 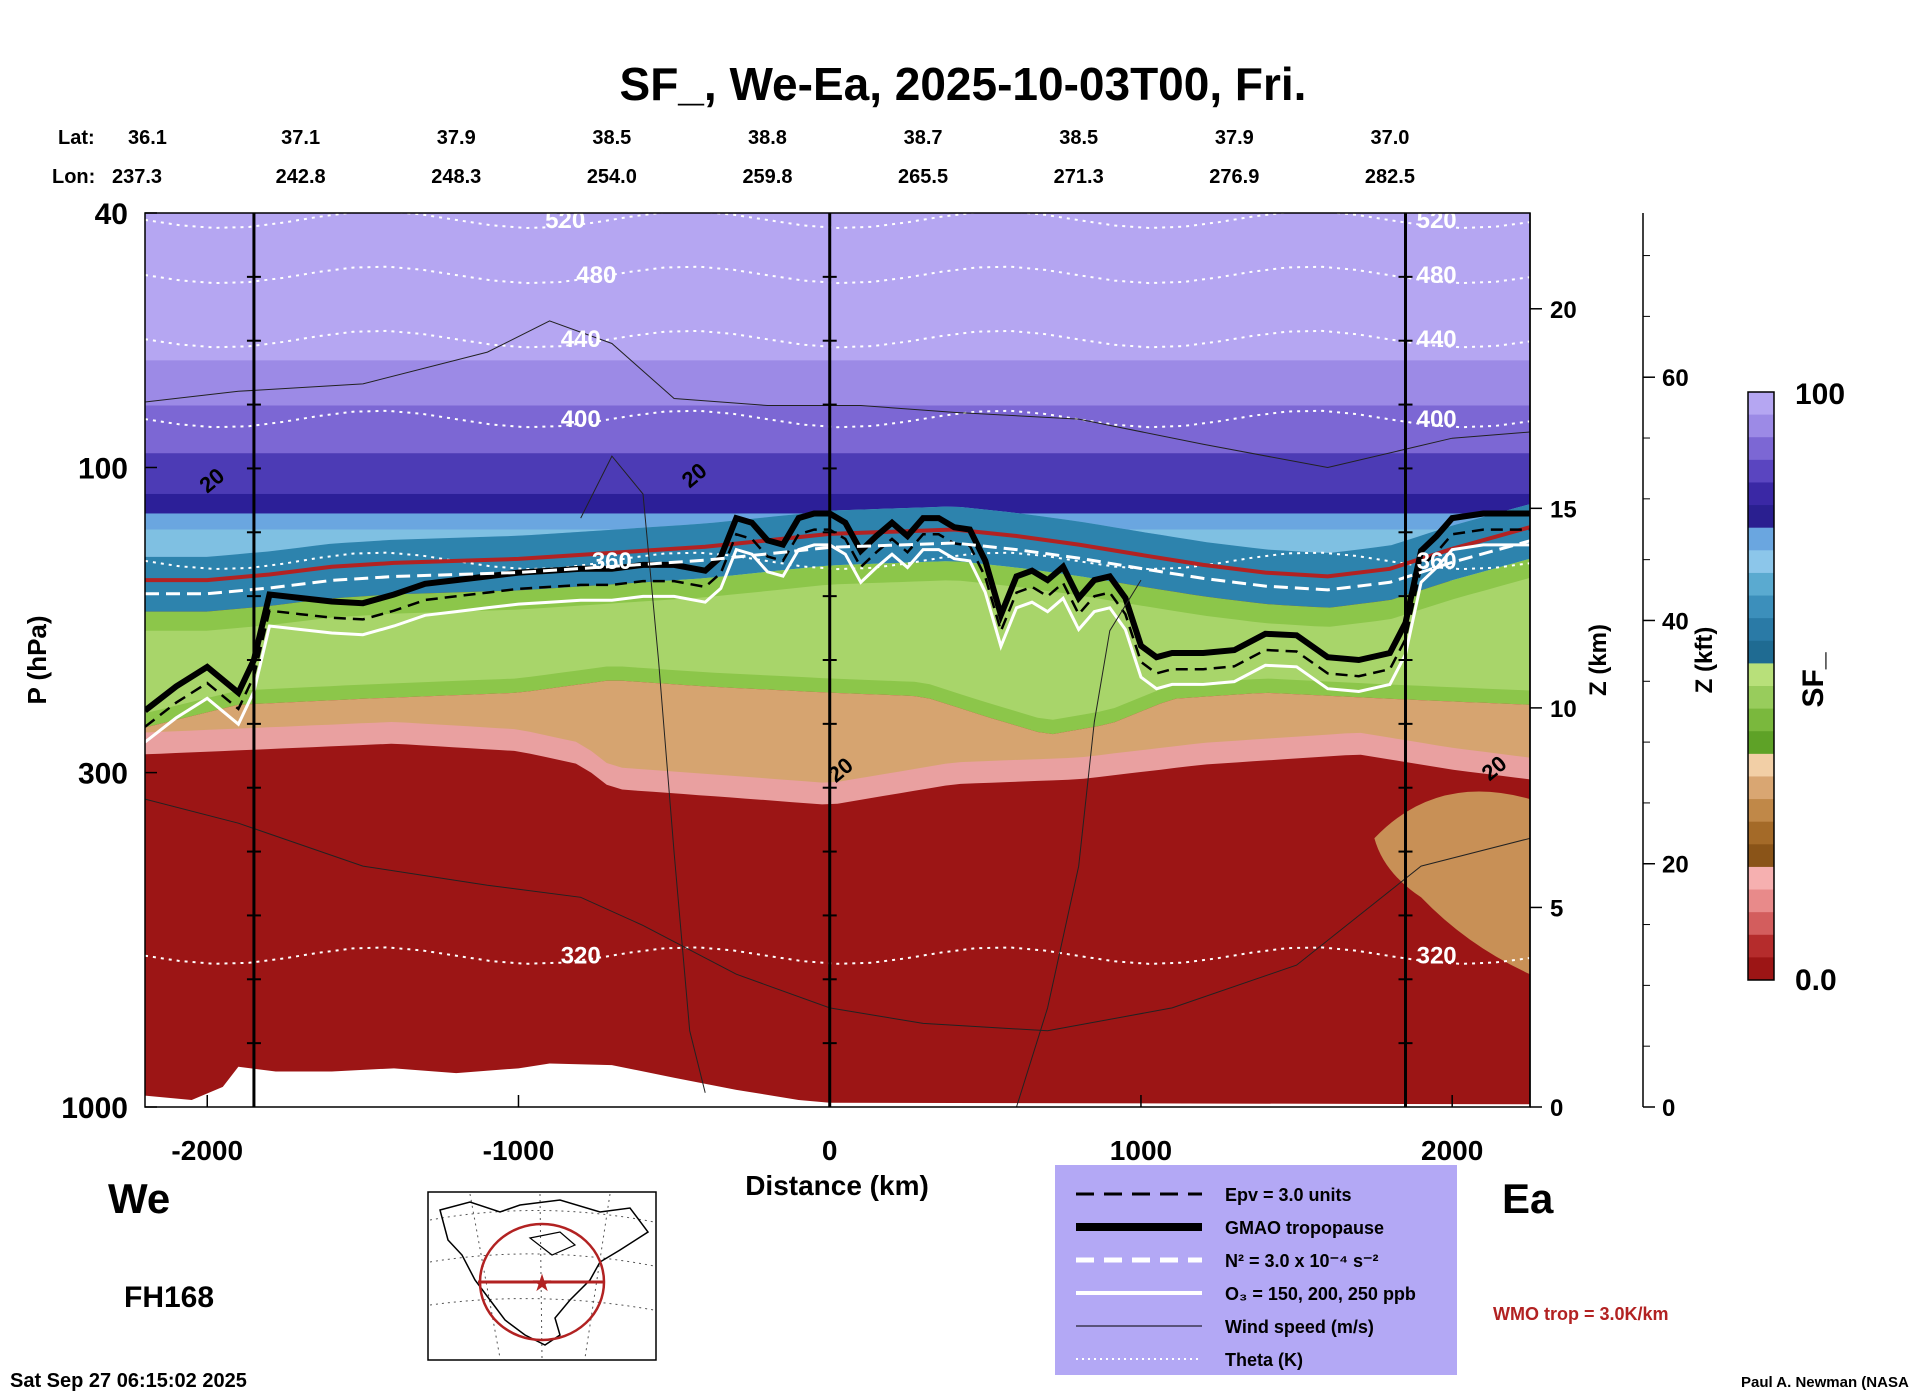 I want to click on legend-box, so click(x=1256, y=1270).